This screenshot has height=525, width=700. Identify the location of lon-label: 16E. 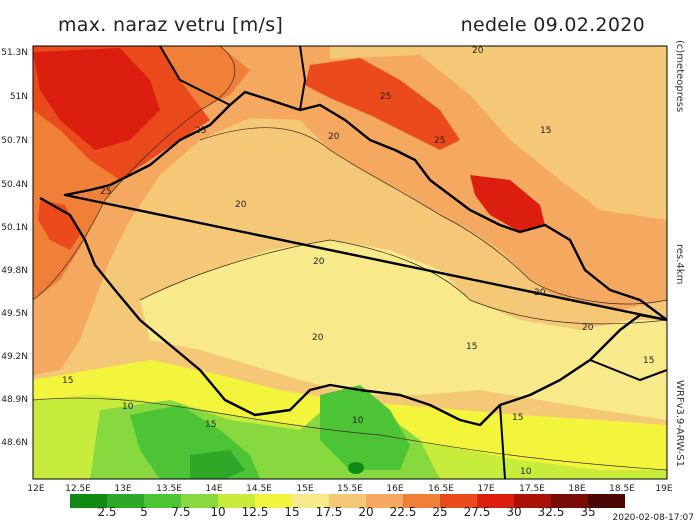
(395, 489).